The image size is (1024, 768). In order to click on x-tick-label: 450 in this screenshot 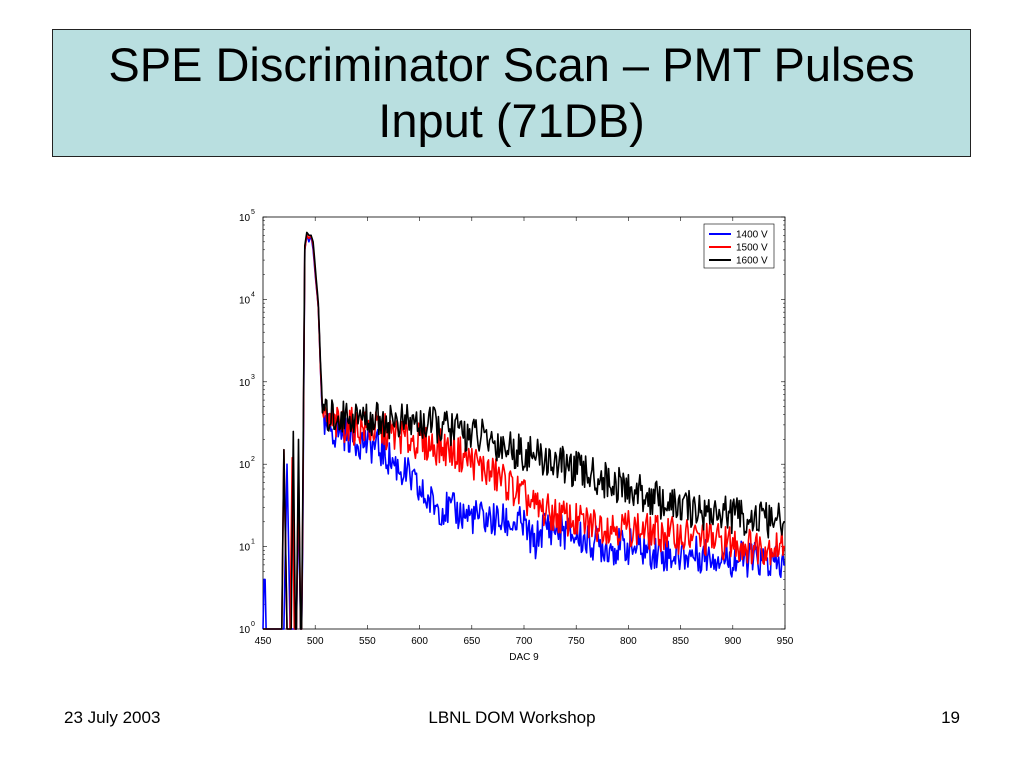, I will do `click(263, 641)`.